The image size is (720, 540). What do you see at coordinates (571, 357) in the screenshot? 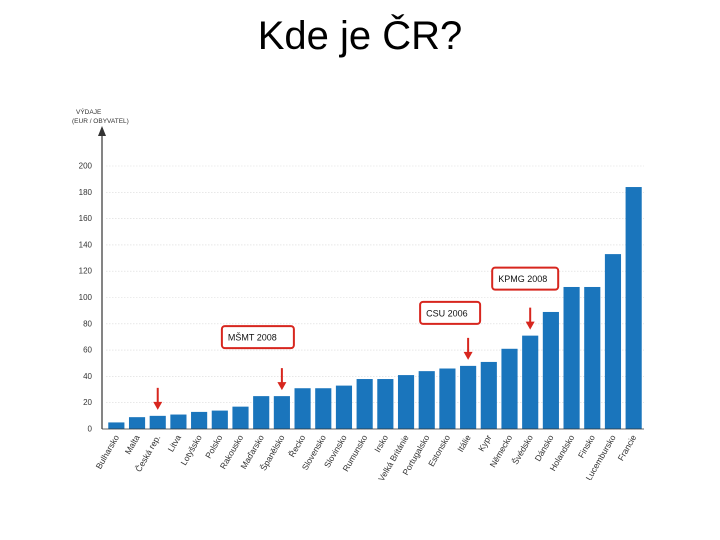
I see `bar-holandsko` at bounding box center [571, 357].